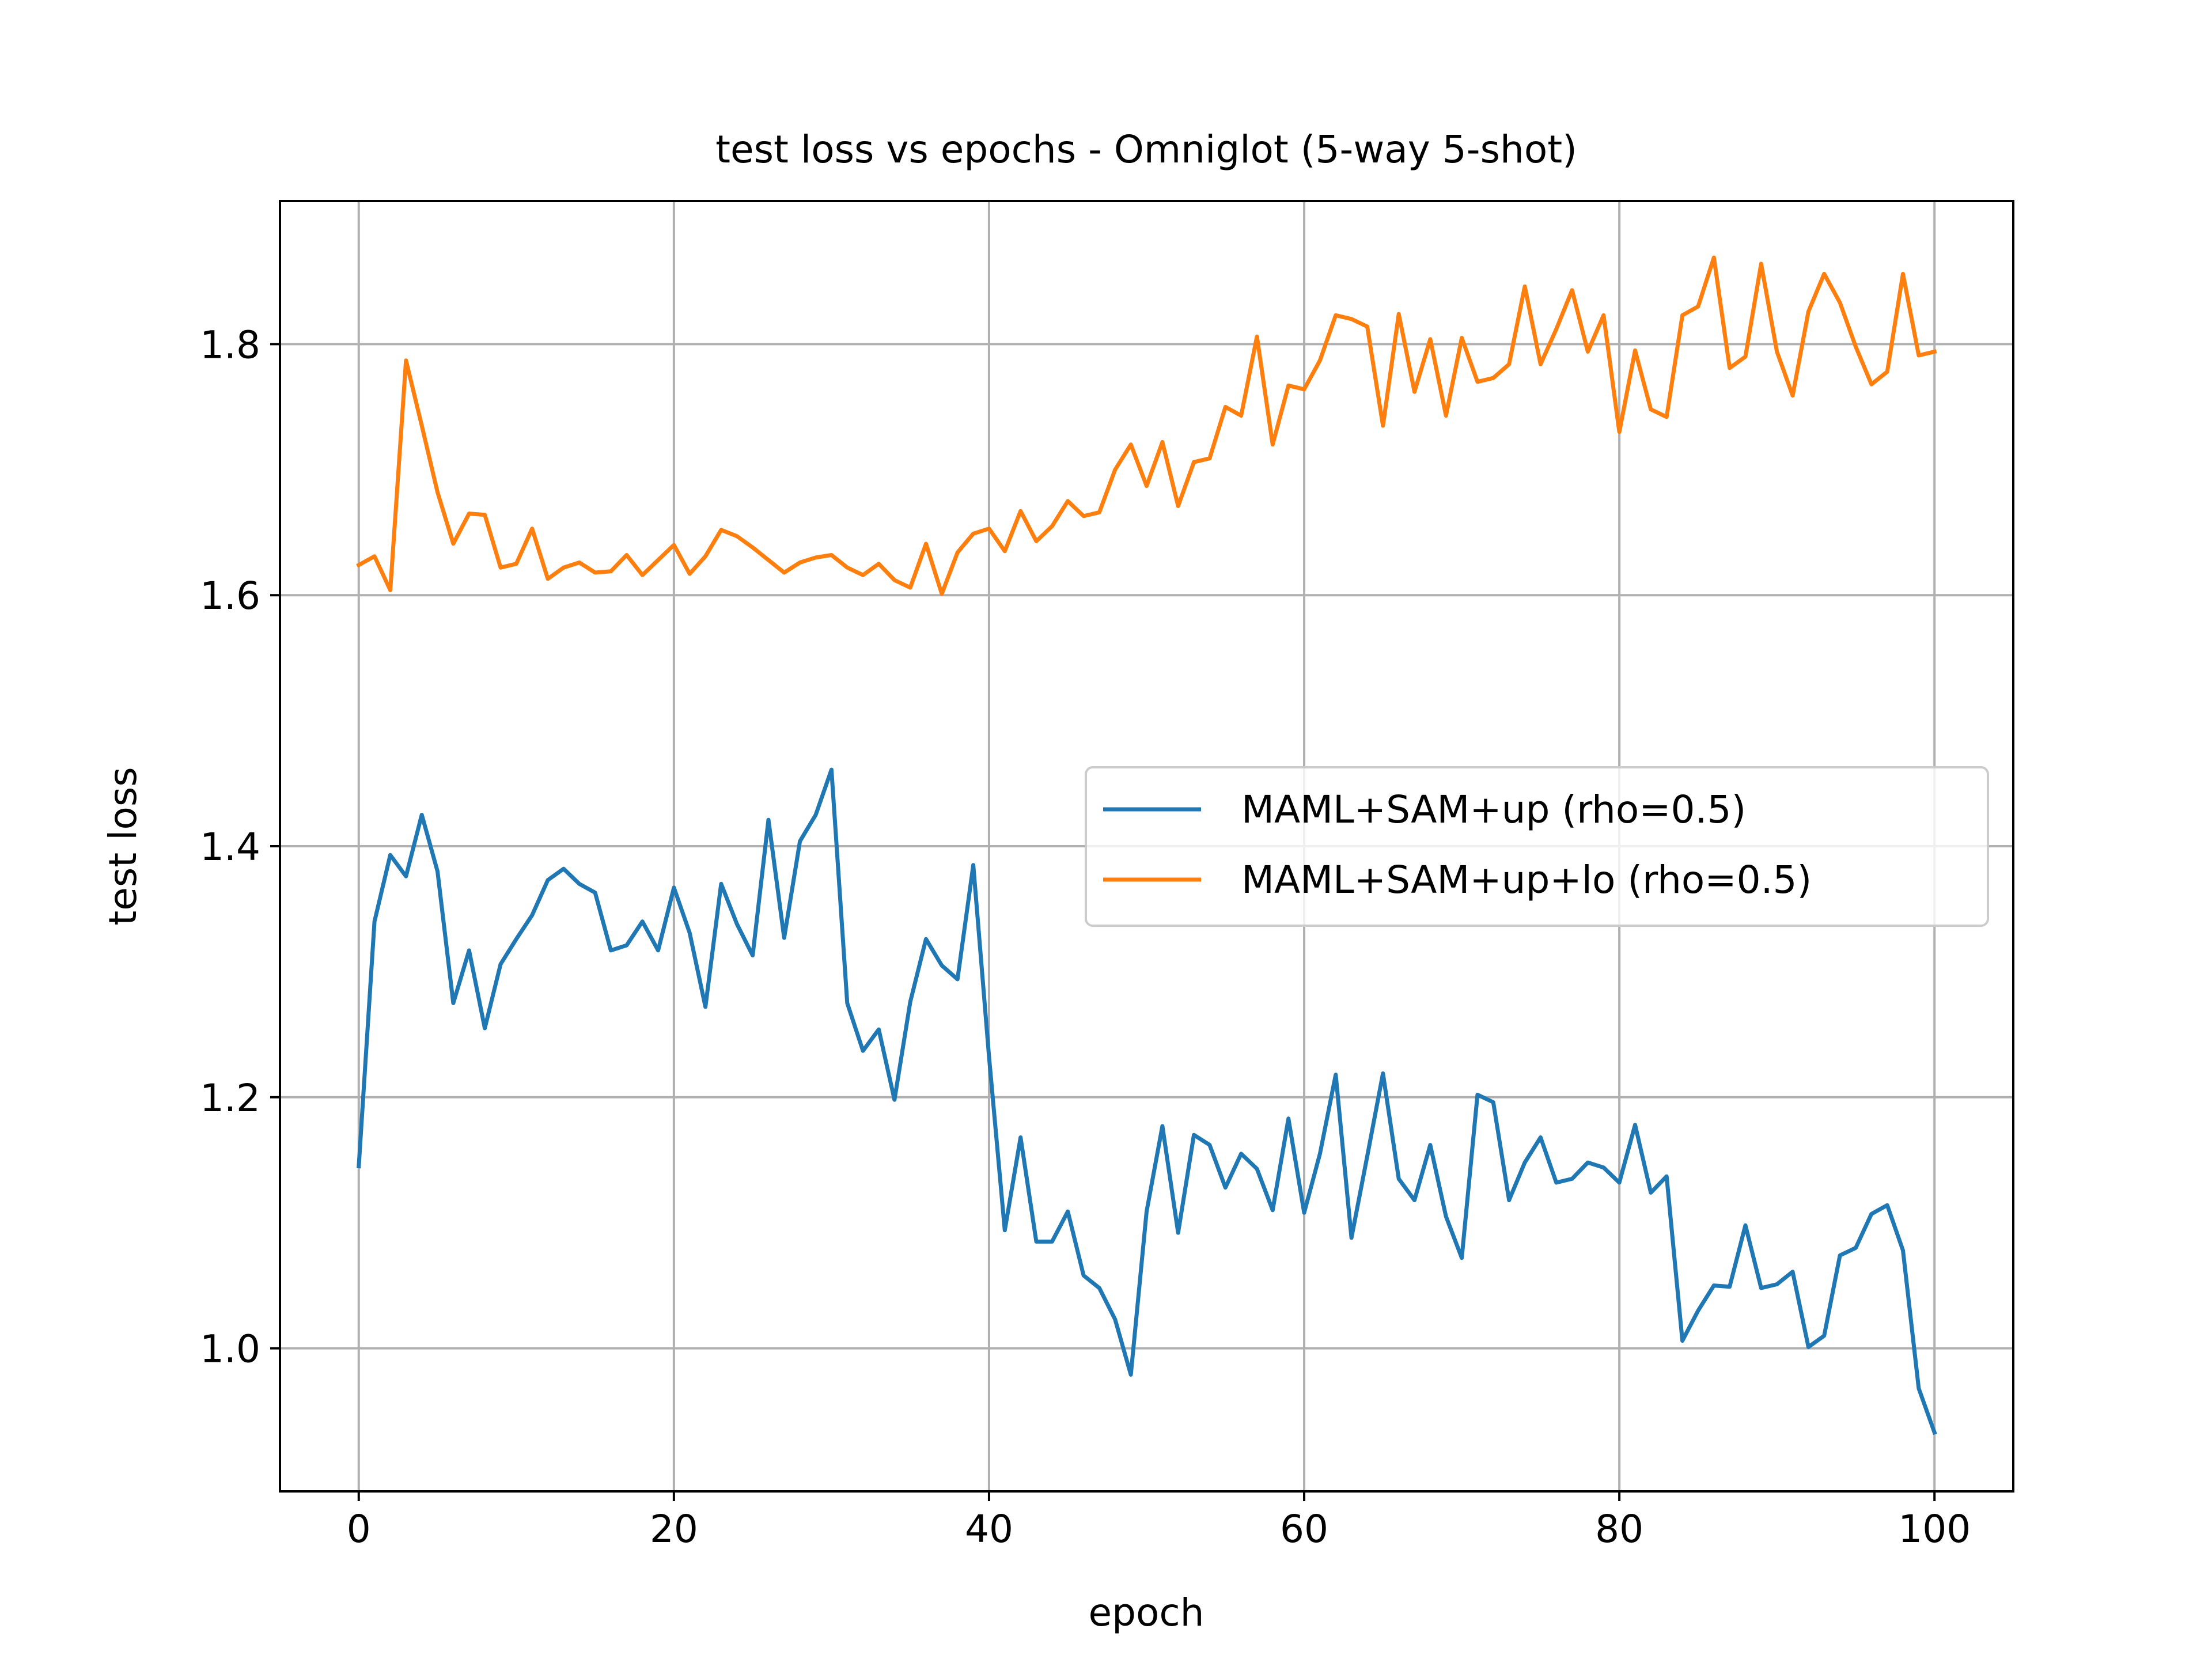 Image resolution: width=2212 pixels, height=1659 pixels. I want to click on y-tick-label: 1.6, so click(230, 596).